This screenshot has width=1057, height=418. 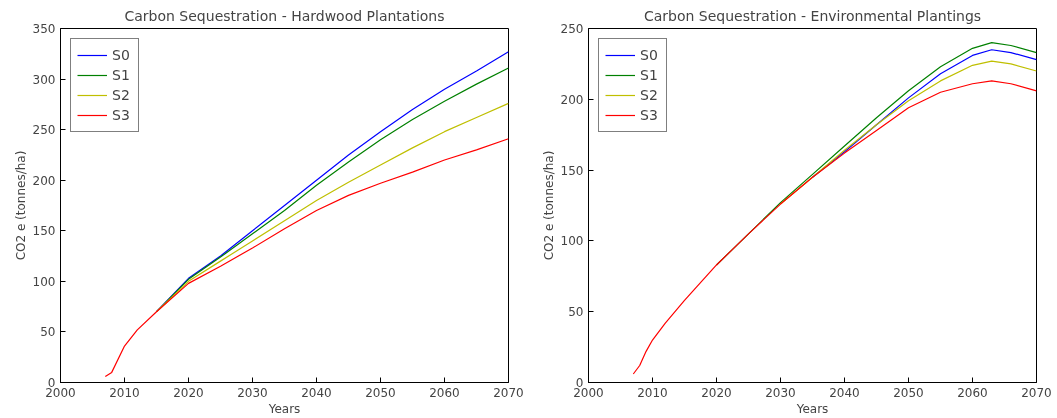 What do you see at coordinates (44, 29) in the screenshot?
I see `y-tick-label: 350` at bounding box center [44, 29].